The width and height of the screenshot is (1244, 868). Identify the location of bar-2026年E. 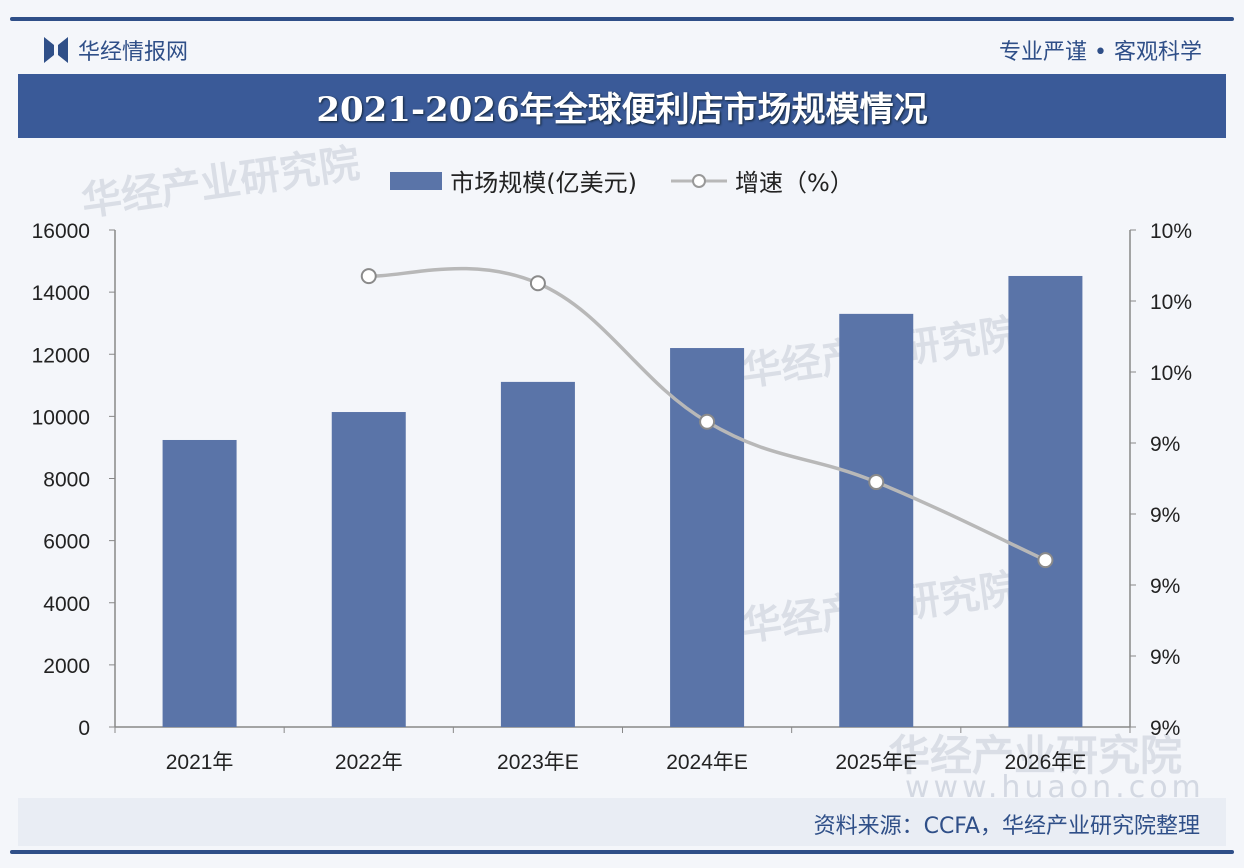
(1045, 501).